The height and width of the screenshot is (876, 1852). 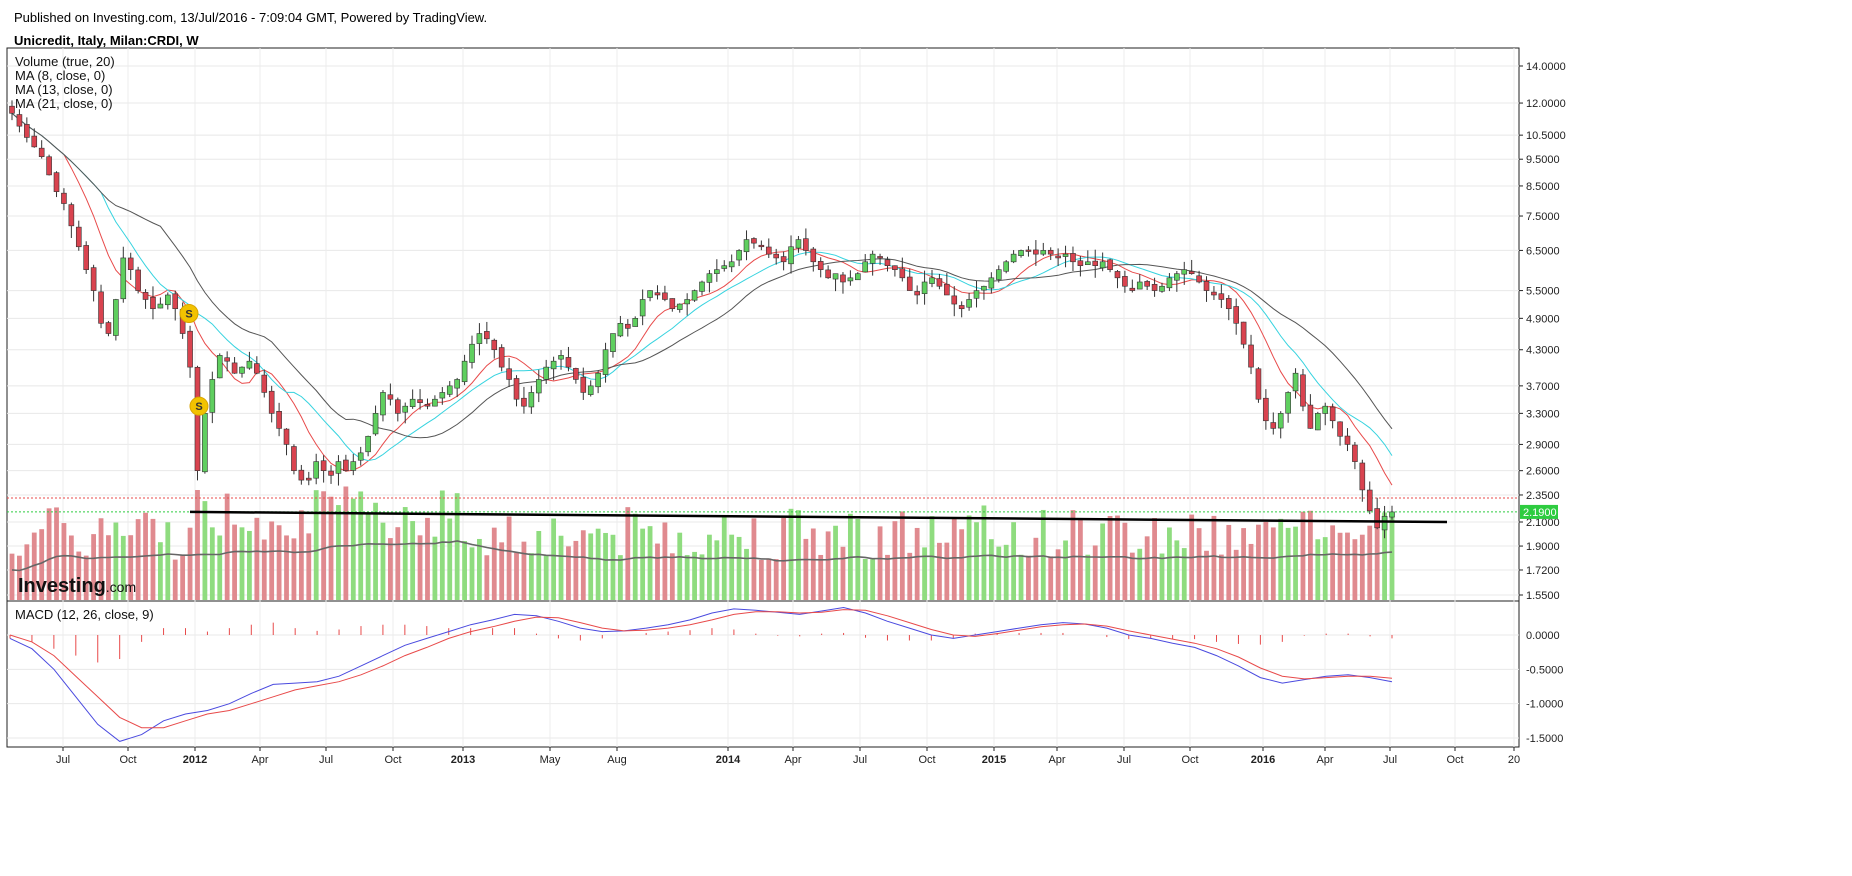 What do you see at coordinates (106, 40) in the screenshot?
I see `symbol-title: Unicredit, Italy, Milan:CRDI, W` at bounding box center [106, 40].